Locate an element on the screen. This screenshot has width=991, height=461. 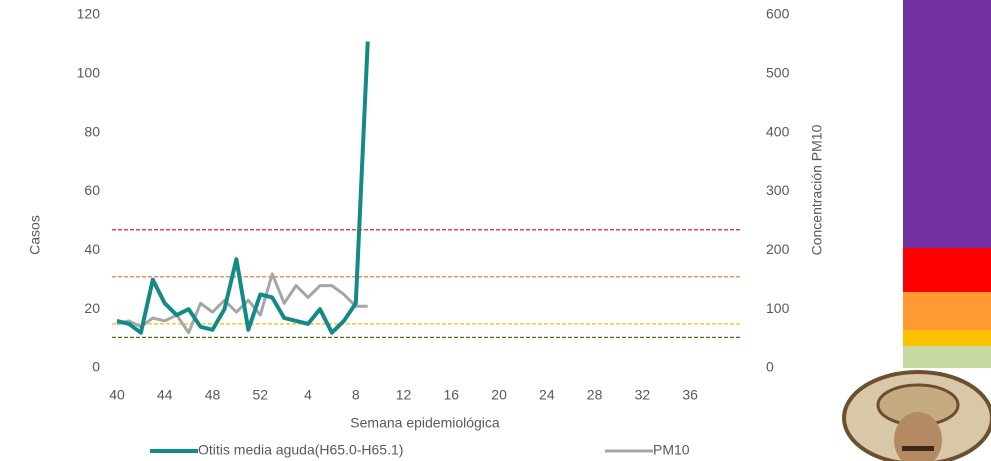
x-axis-title: Semana epidemiológica is located at coordinates (425, 423).